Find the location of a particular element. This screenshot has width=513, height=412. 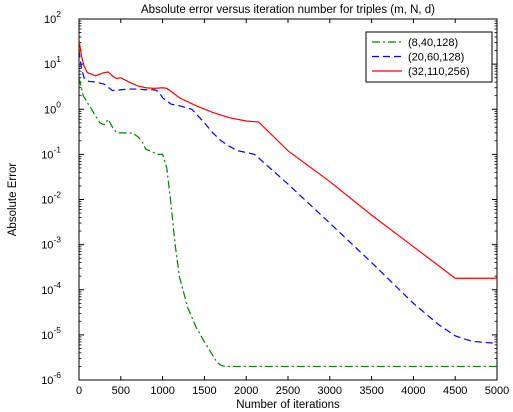

legend: (8,40,128) (20,60,128) (32,110,256) is located at coordinates (429, 57).